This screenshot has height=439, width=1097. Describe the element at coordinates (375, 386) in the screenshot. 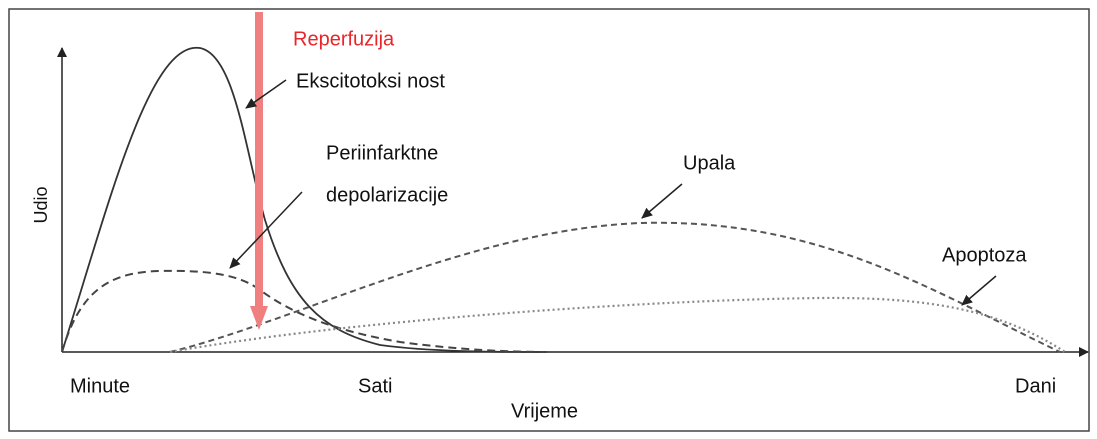

I see `x-tick-label: Sati` at that location.